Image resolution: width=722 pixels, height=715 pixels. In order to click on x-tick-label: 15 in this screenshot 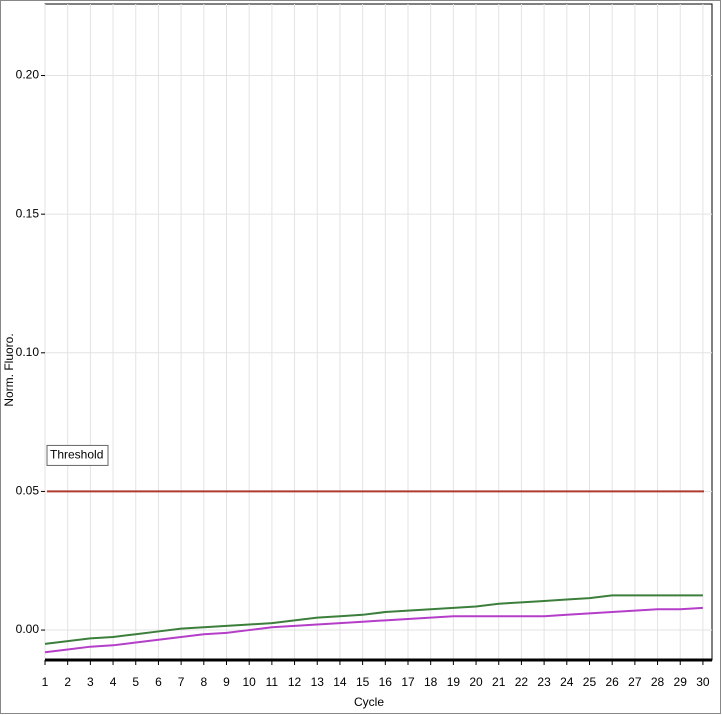, I will do `click(363, 682)`.